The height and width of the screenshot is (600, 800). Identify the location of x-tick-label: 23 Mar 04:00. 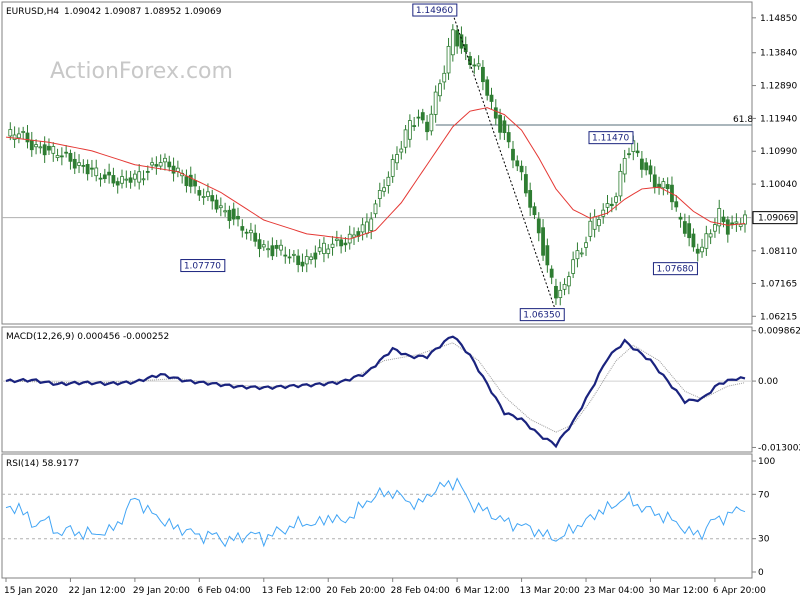
(614, 591).